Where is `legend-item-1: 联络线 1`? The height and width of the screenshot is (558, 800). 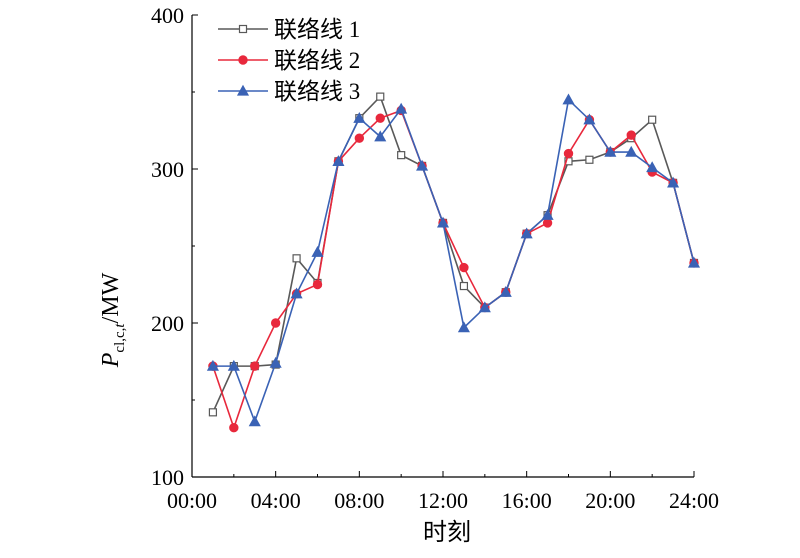
legend-item-1: 联络线 1 is located at coordinates (289, 29).